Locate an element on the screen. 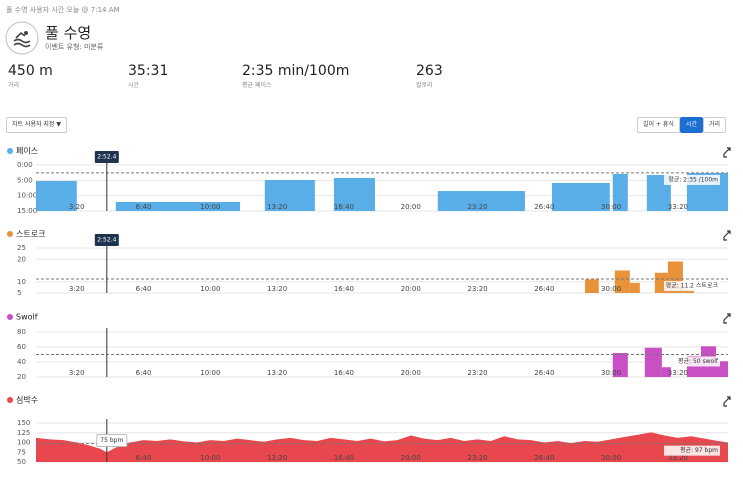  event-type: 이벤트 유형: 미분류 is located at coordinates (74, 47).